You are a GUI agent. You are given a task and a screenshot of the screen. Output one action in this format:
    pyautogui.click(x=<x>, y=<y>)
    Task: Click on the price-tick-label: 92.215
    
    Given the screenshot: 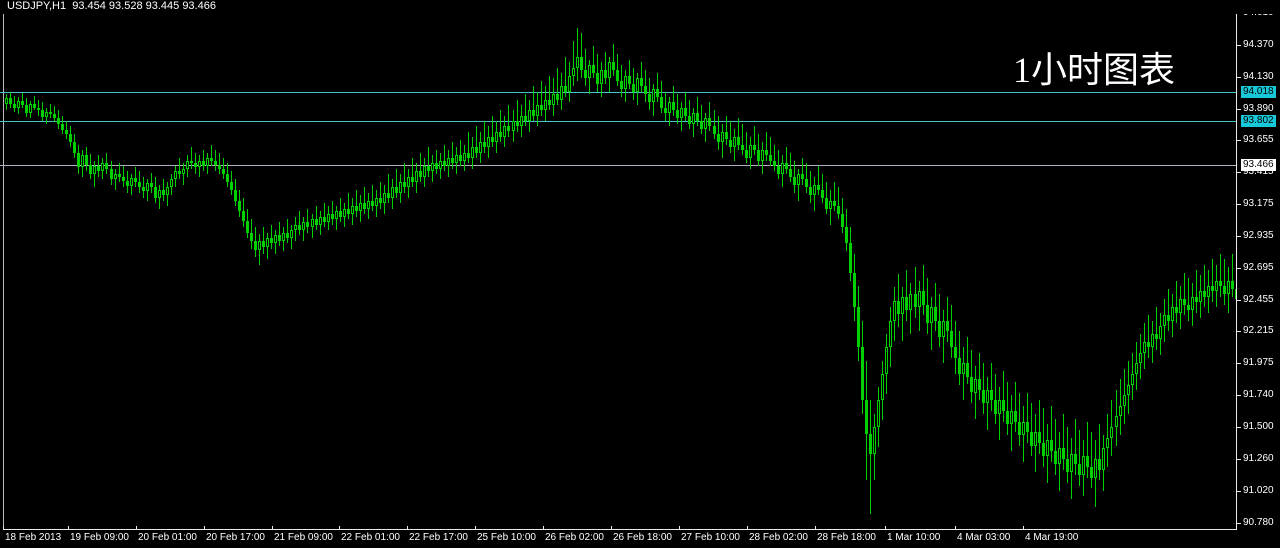 What is the action you would take?
    pyautogui.click(x=1258, y=330)
    